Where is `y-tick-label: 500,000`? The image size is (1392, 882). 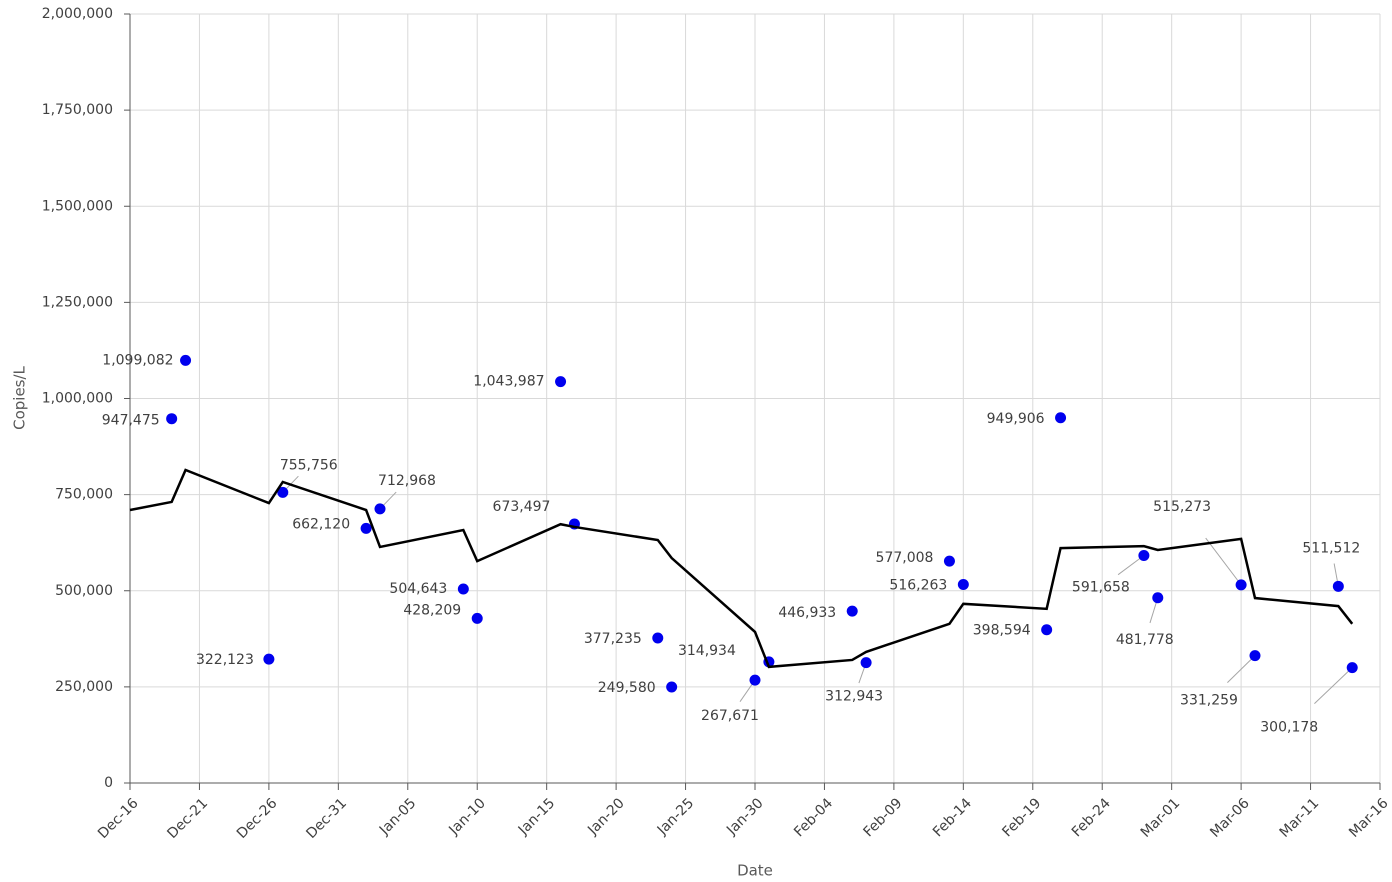 y-tick-label: 500,000 is located at coordinates (84, 591).